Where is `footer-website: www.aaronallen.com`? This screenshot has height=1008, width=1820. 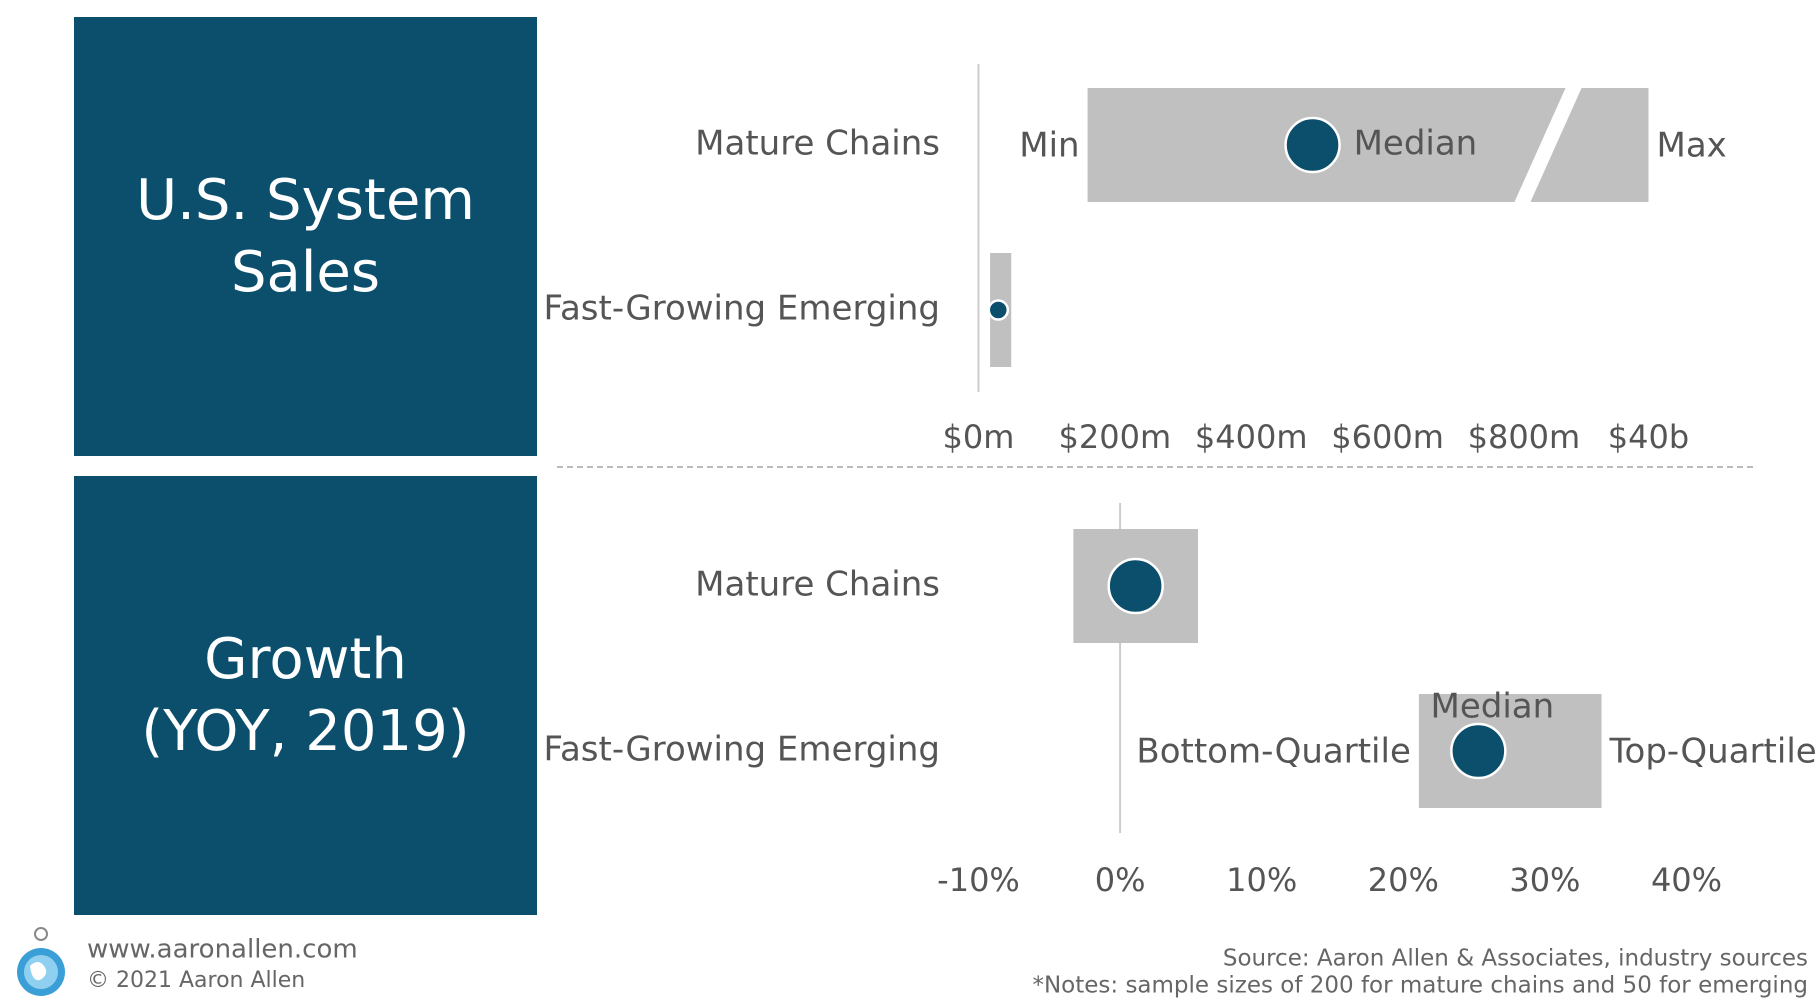 footer-website: www.aaronallen.com is located at coordinates (222, 950).